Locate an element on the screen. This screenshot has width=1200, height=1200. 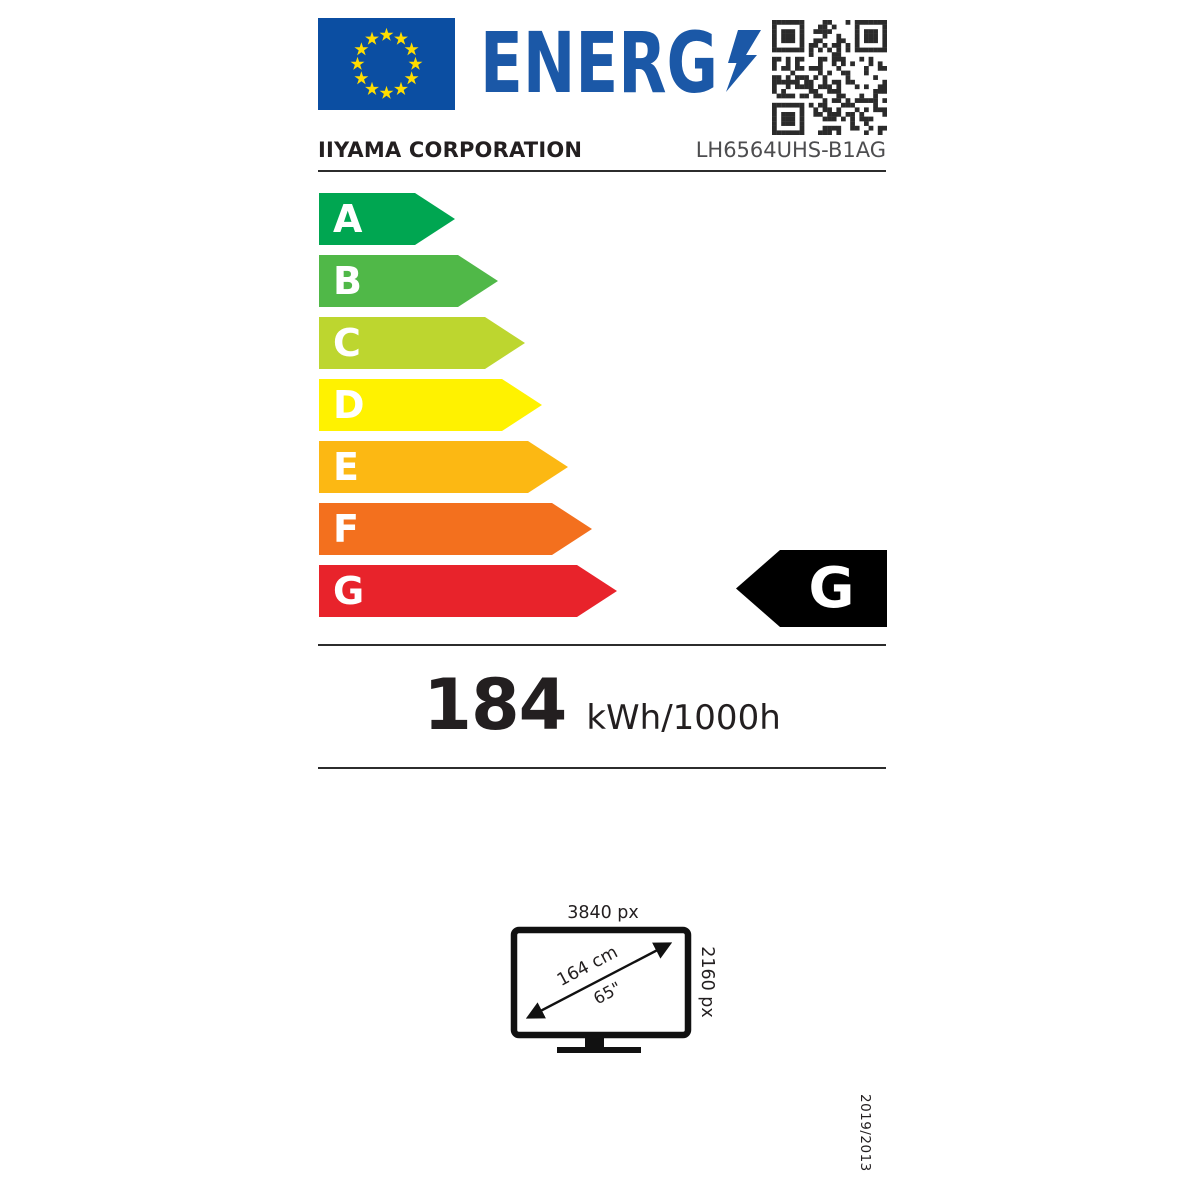
consumption-unit: kWh/1000h is located at coordinates (683, 718).